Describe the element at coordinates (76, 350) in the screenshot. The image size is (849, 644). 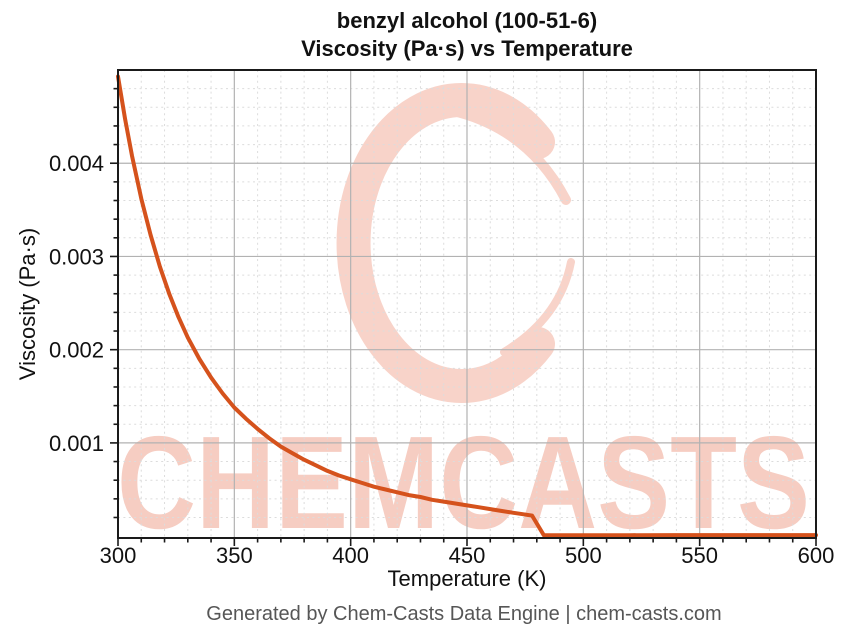
I see `y-tick-label: 0.002` at that location.